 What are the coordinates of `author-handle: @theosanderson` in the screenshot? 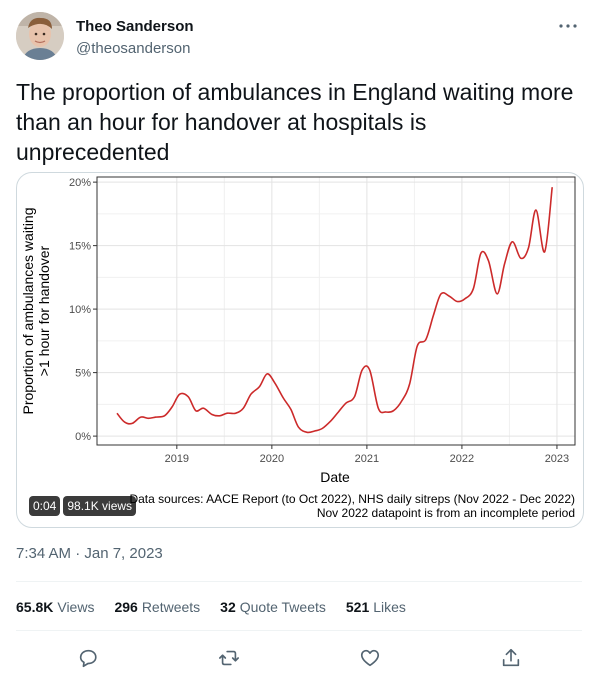 It's located at (133, 48).